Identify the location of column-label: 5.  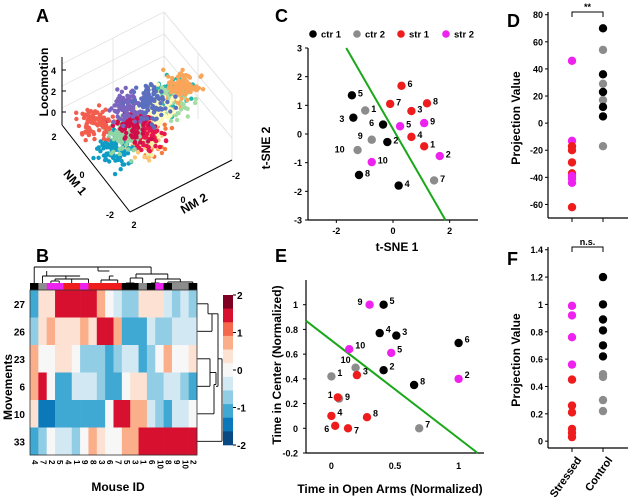
(126, 462).